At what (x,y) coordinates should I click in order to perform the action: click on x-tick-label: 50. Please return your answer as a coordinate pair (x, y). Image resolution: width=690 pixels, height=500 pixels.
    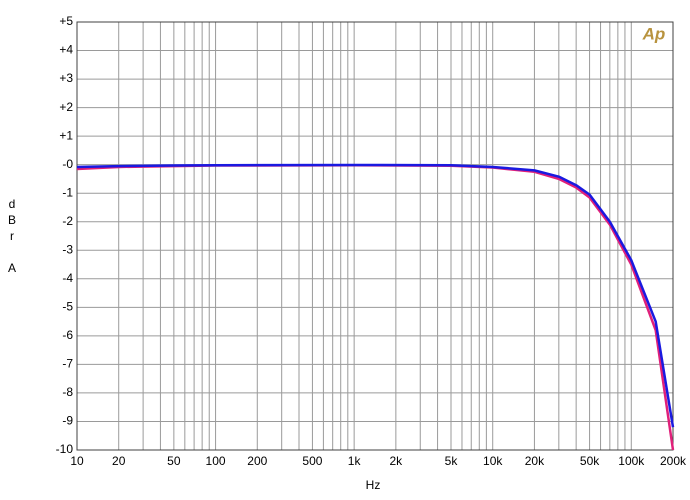
    Looking at the image, I should click on (174, 461).